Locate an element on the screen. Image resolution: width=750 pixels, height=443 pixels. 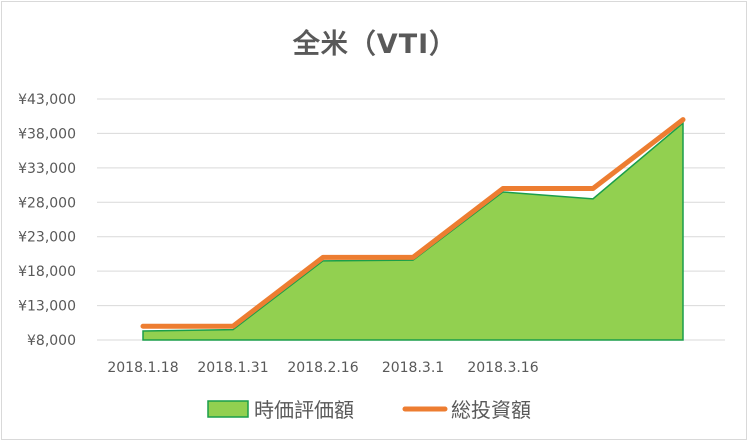
y-tick-label: ¥18,000 is located at coordinates (47, 272).